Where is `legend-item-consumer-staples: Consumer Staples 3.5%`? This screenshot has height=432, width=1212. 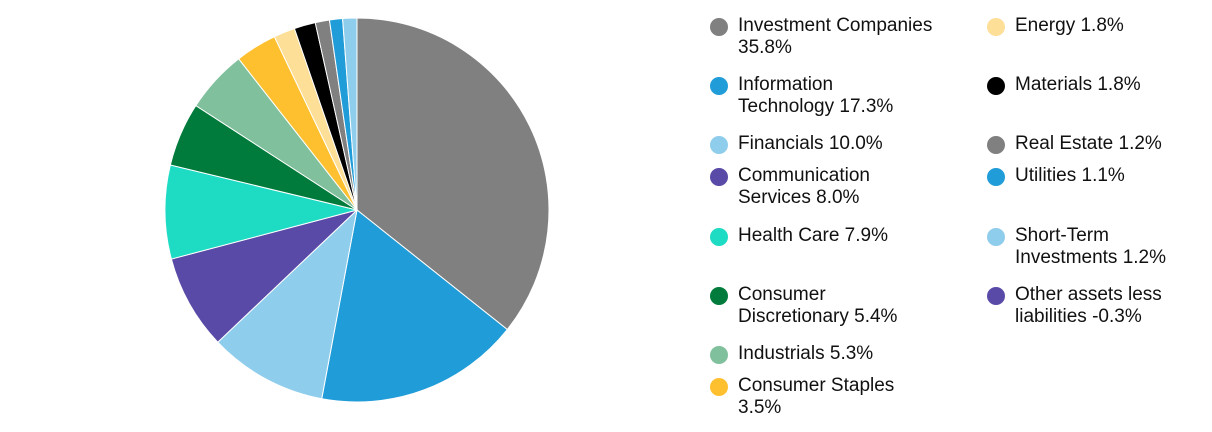
legend-item-consumer-staples: Consumer Staples 3.5% is located at coordinates (802, 397).